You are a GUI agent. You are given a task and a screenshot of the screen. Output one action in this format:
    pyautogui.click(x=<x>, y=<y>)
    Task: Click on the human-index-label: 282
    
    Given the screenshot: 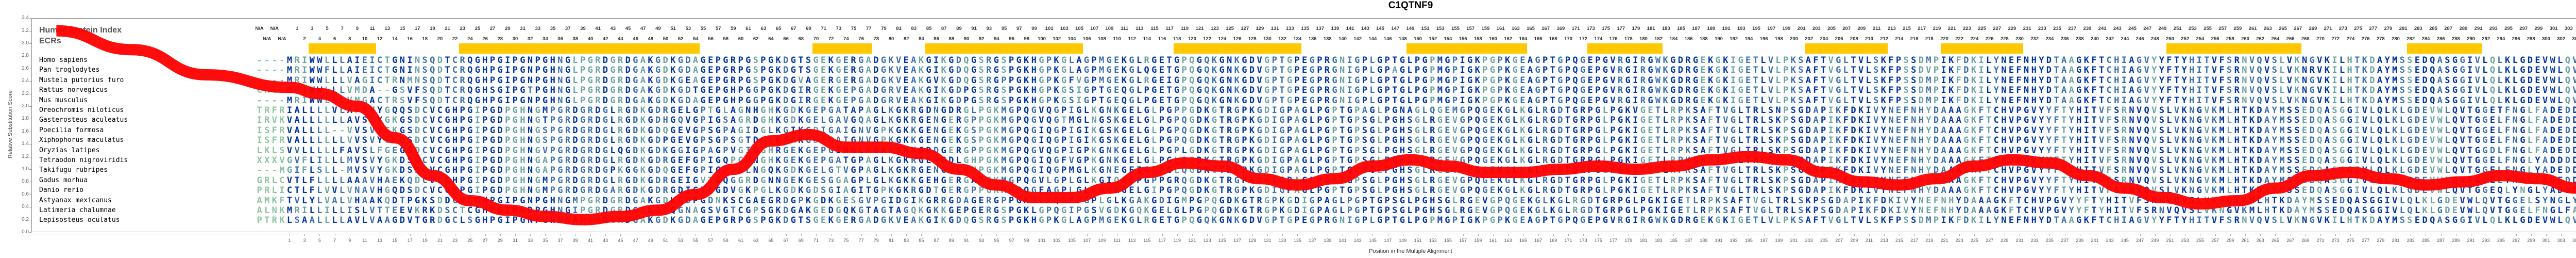 What is the action you would take?
    pyautogui.click(x=2410, y=39)
    